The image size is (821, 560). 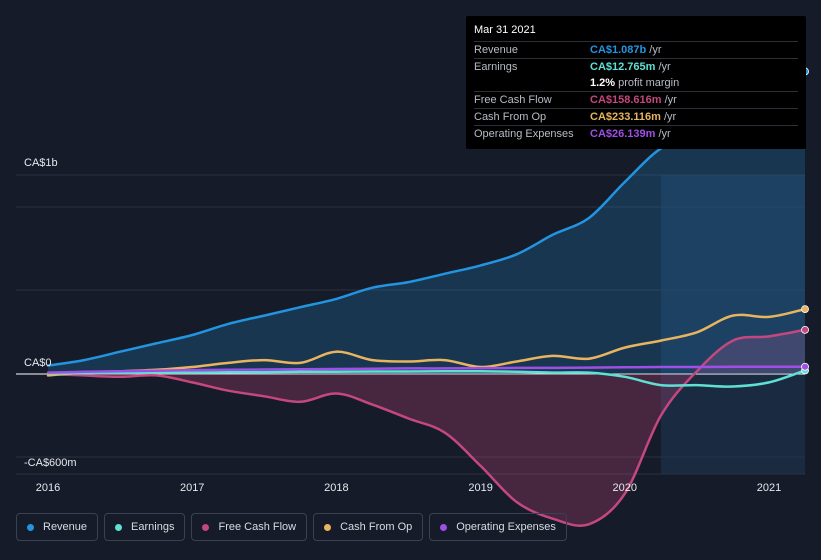 What do you see at coordinates (376, 527) in the screenshot?
I see `legend-label: Cash From Op` at bounding box center [376, 527].